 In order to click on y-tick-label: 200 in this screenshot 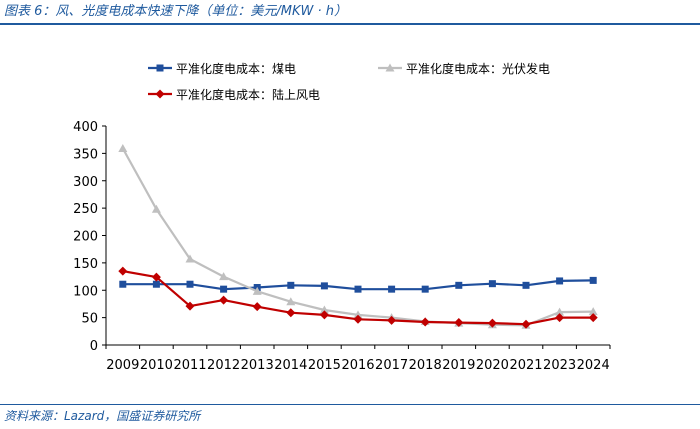, I will do `click(85, 237)`.